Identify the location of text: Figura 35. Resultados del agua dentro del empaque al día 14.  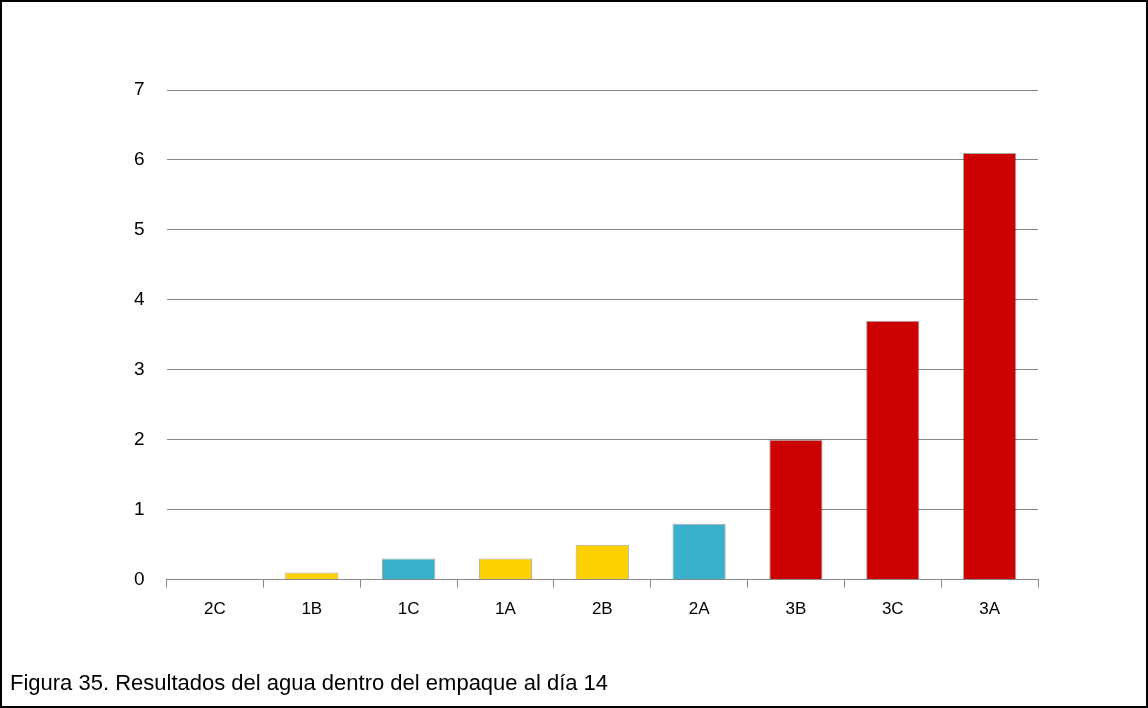
(309, 683).